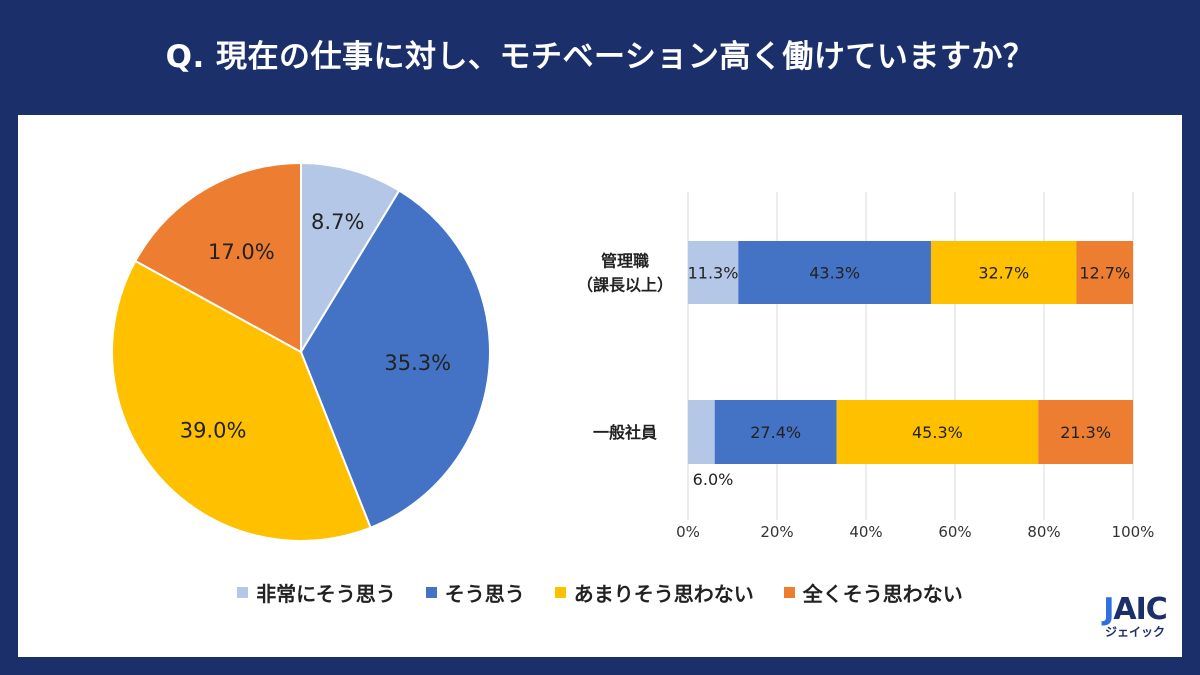 This screenshot has width=1200, height=675. Describe the element at coordinates (625, 285) in the screenshot. I see `y-category-label: （課長以上）` at that location.